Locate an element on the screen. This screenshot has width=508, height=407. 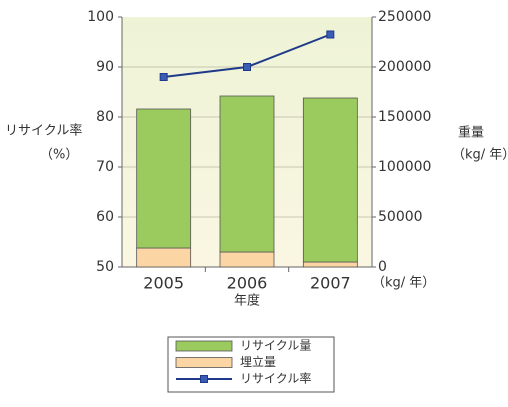
y2-tick-label: 0 is located at coordinates (382, 267).